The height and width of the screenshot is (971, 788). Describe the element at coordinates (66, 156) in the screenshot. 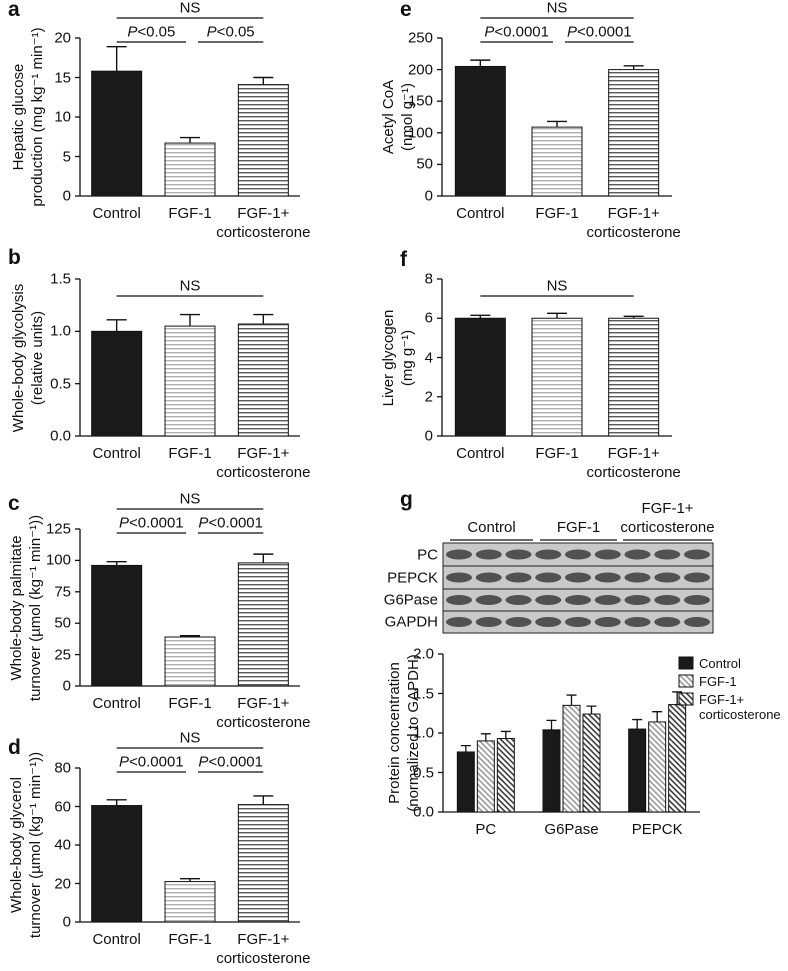

I see `y-tick-label: 5` at that location.